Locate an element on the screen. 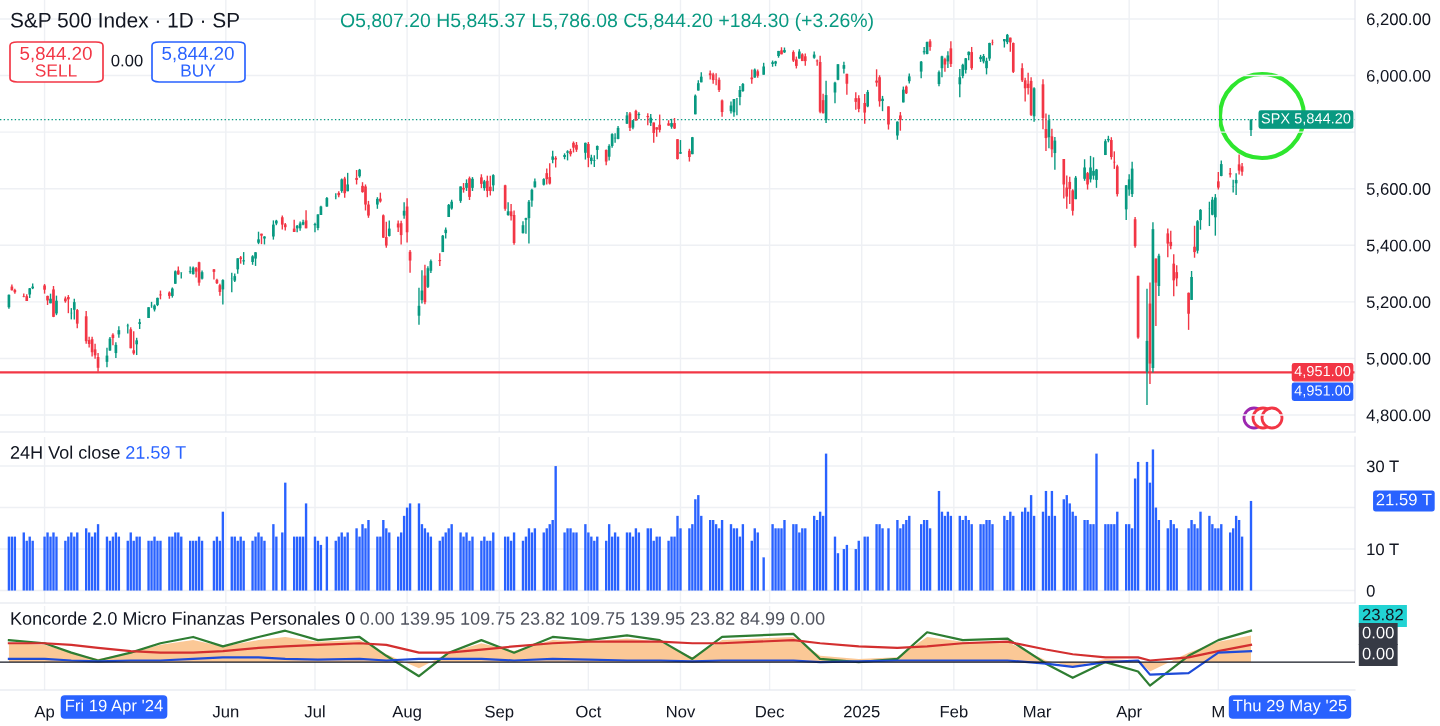 Image resolution: width=1440 pixels, height=726 pixels. ref-line-label: SPX 5,844.20 is located at coordinates (1306, 119).